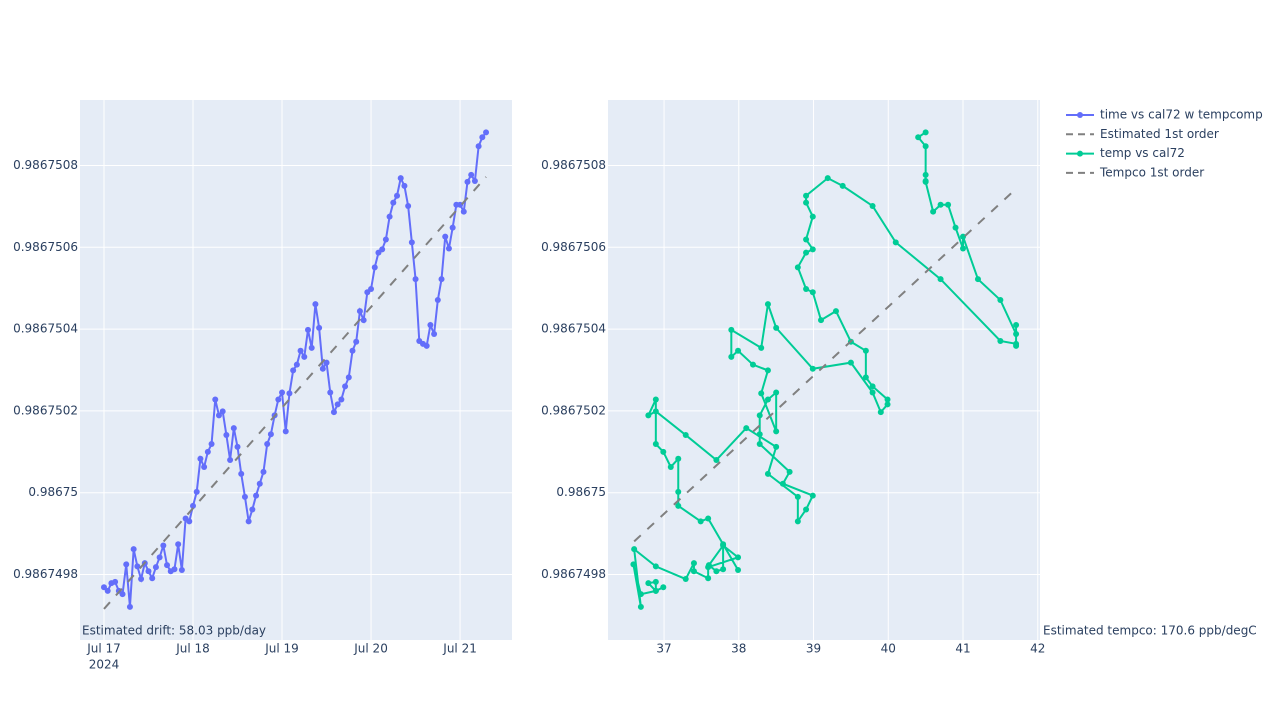 This screenshot has width=1280, height=720. I want to click on x-tick-label: Jul 17, so click(103, 649).